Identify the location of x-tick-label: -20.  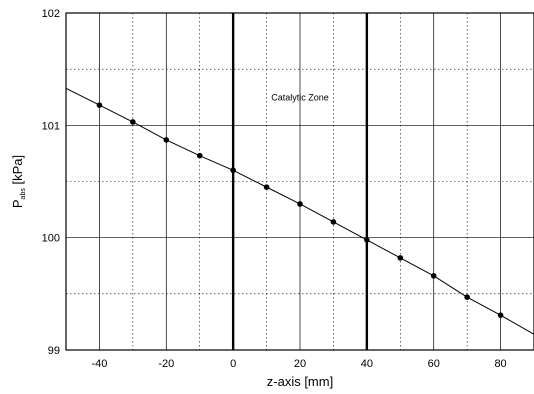
(166, 364).